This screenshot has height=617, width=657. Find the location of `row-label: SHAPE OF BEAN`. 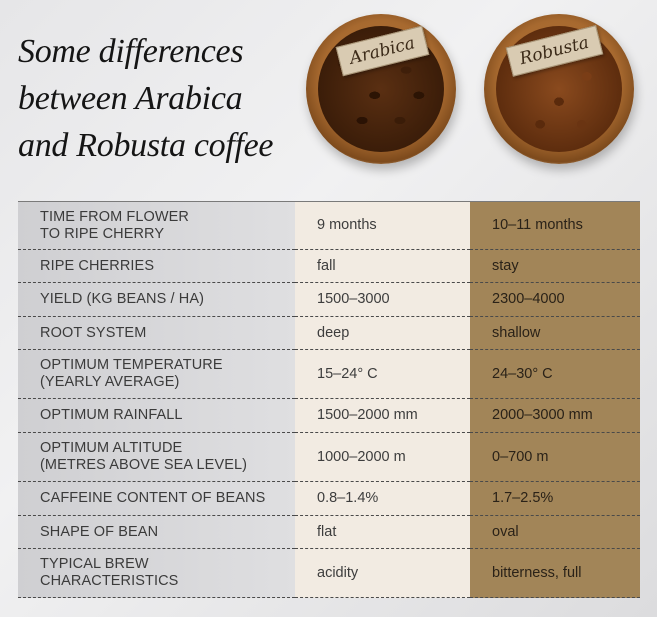

row-label: SHAPE OF BEAN is located at coordinates (156, 532).